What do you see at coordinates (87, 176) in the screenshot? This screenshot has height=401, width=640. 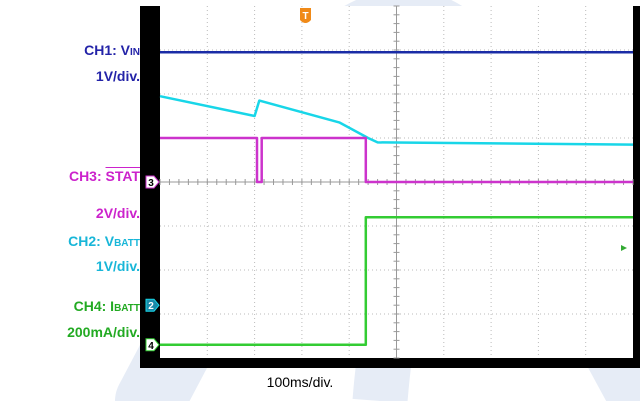 I see `ch3-label-prefix: CH3:` at bounding box center [87, 176].